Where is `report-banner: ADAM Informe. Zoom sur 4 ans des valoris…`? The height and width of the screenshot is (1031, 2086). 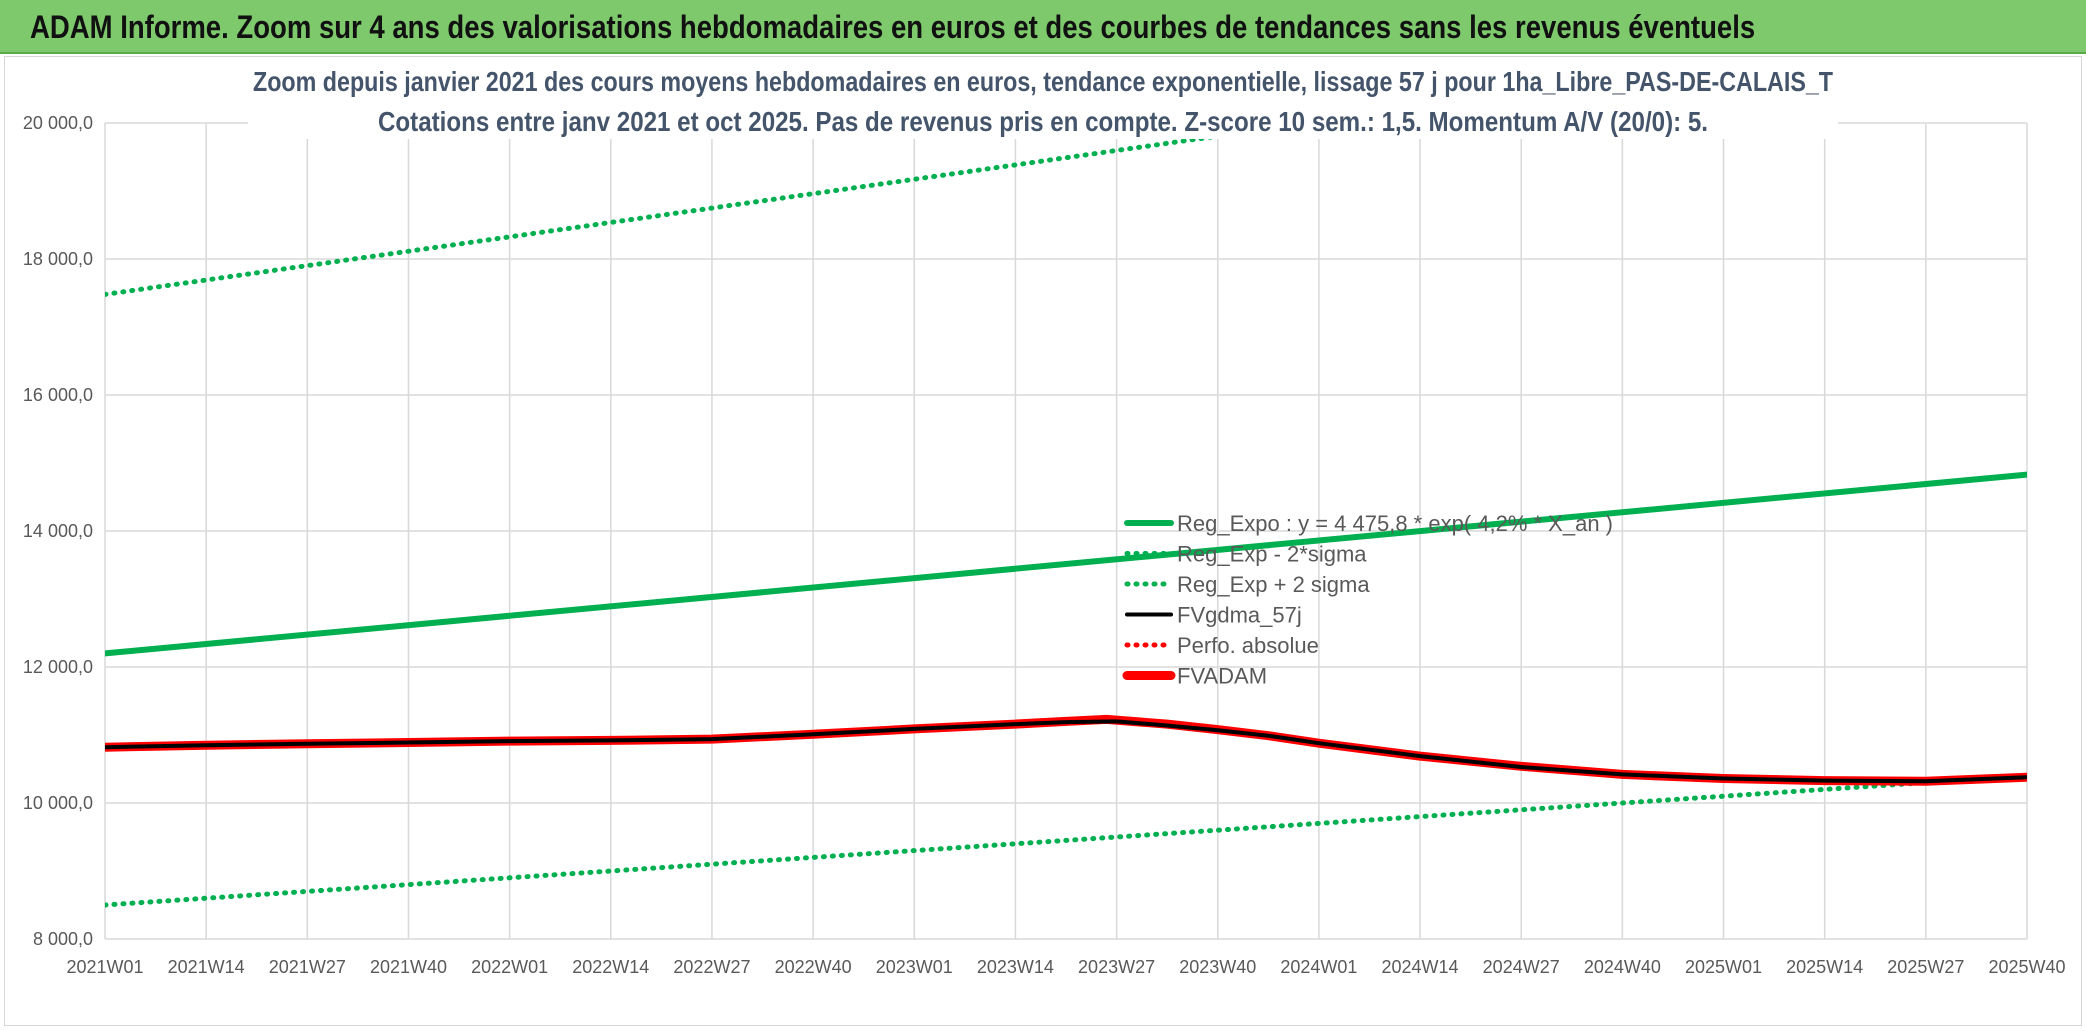 report-banner: ADAM Informe. Zoom sur 4 ans des valoris… is located at coordinates (1043, 27).